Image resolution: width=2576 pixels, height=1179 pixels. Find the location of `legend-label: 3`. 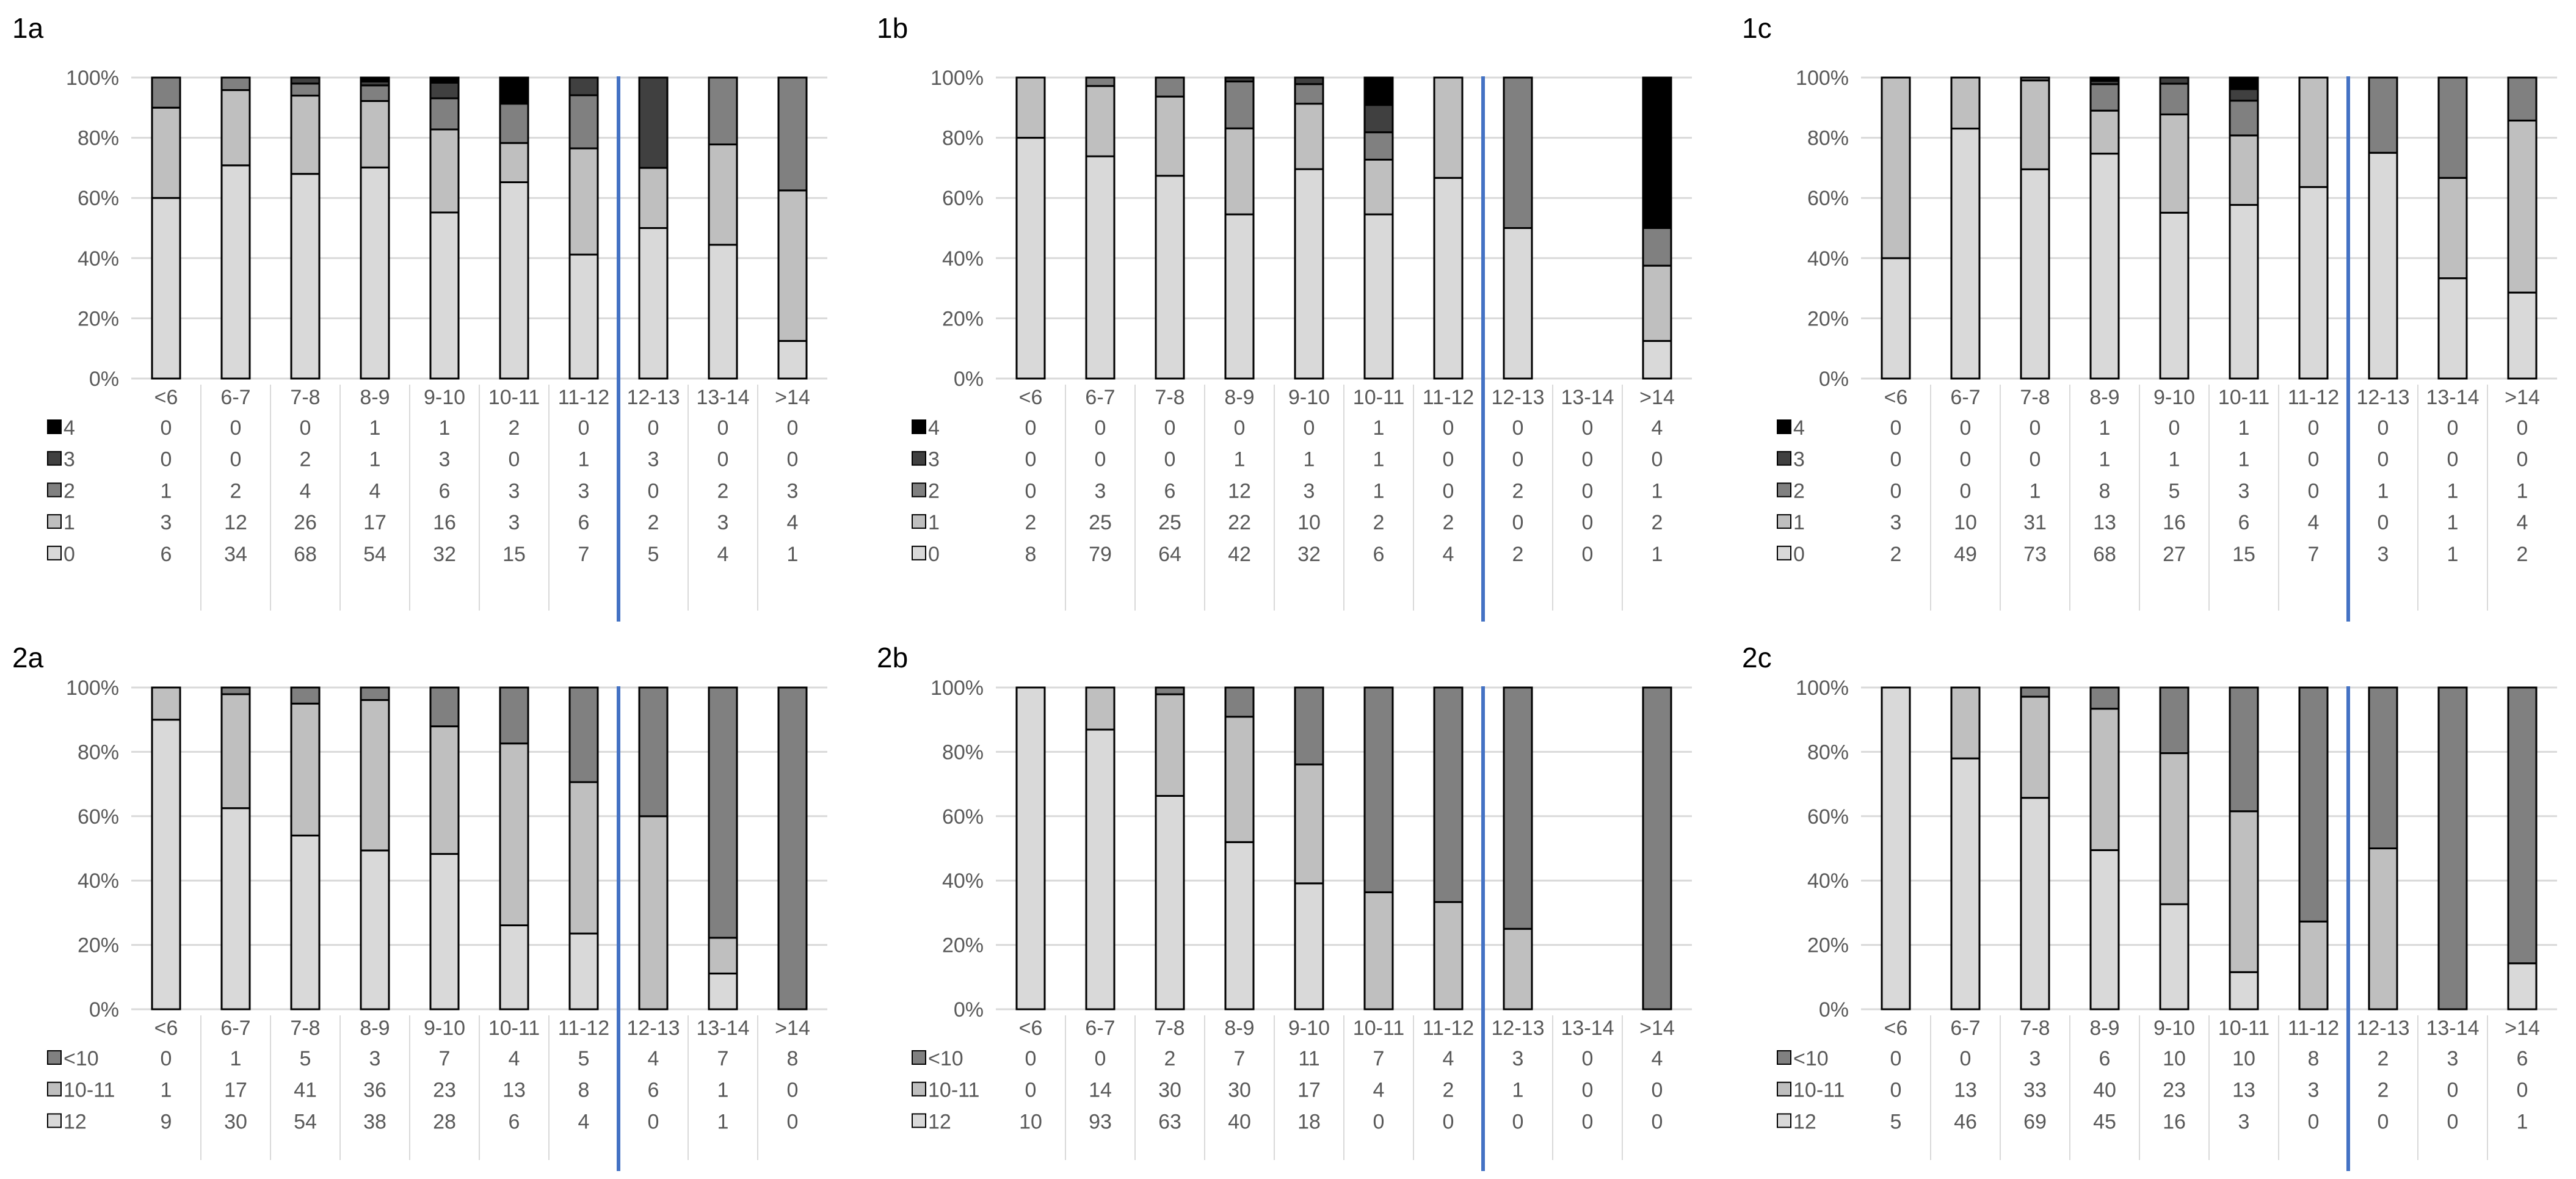

legend-label: 3 is located at coordinates (934, 459).